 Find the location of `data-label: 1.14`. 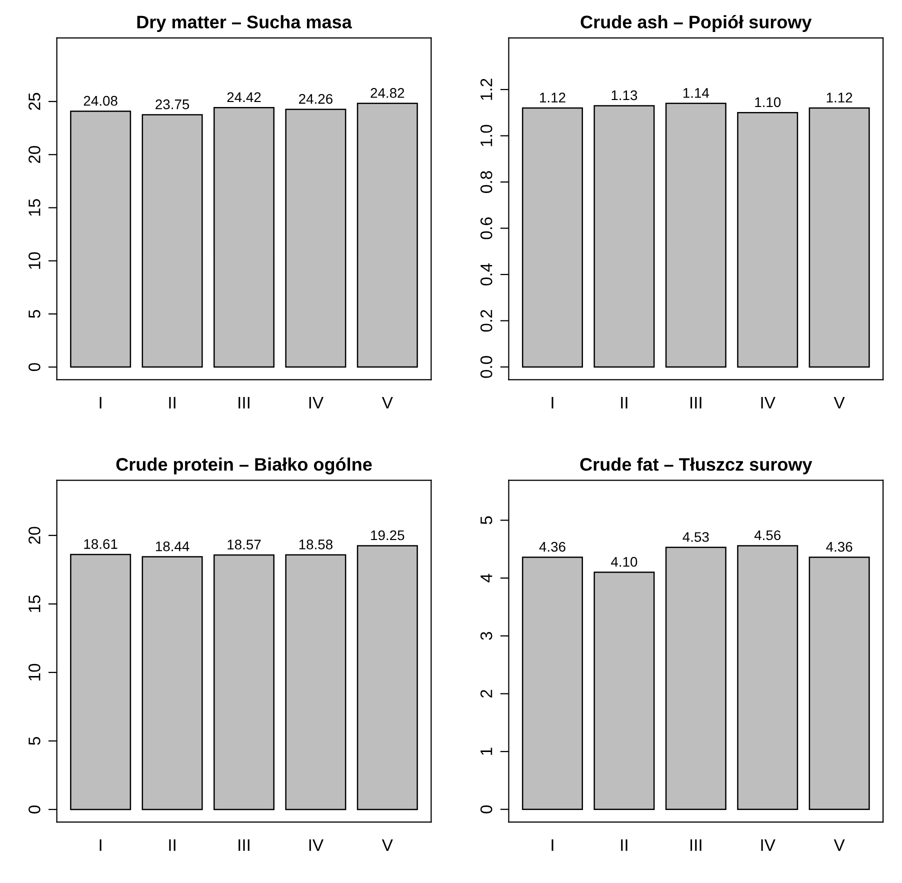

data-label: 1.14 is located at coordinates (696, 93).